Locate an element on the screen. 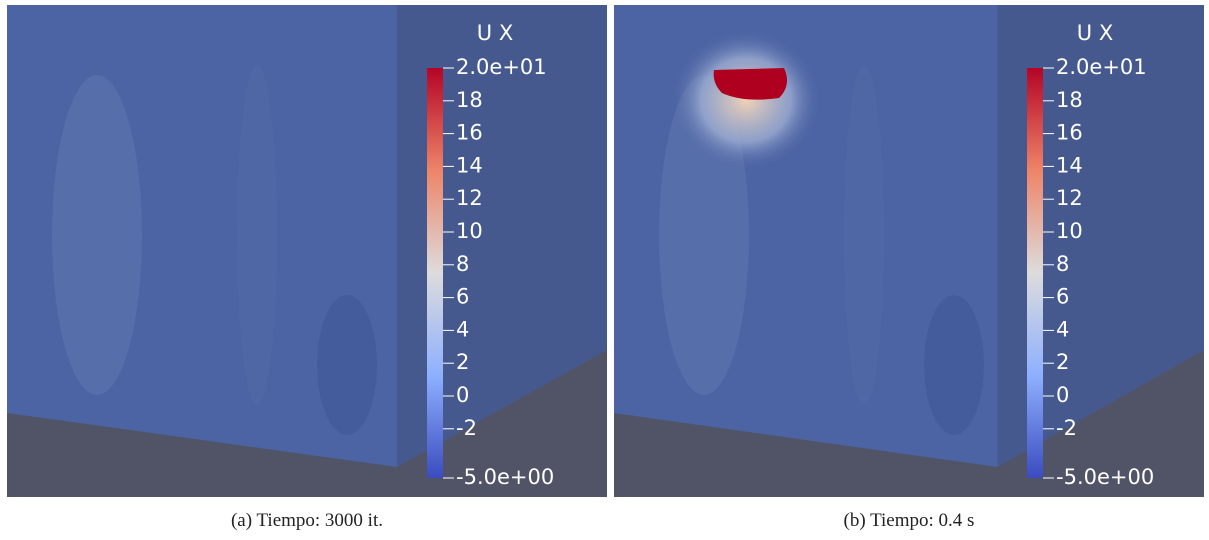 This screenshot has width=1209, height=540. caption: (b) Tiempo: 0.4 s is located at coordinates (909, 520).